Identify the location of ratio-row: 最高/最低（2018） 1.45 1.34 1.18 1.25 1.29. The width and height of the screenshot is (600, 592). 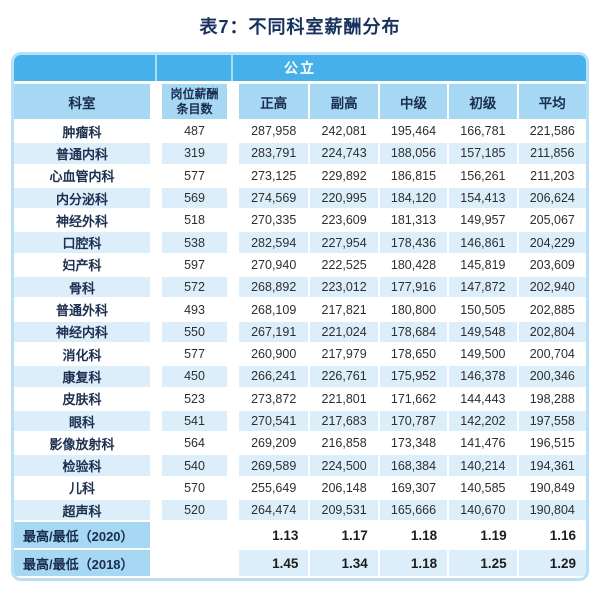
(300, 564).